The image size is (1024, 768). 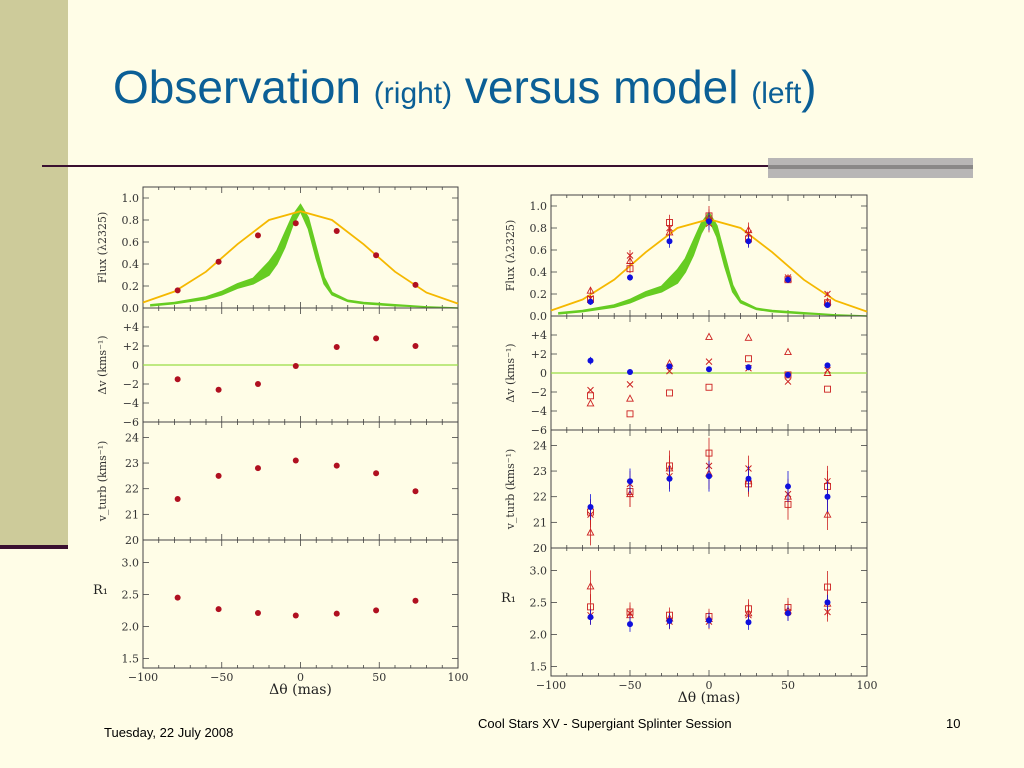 What do you see at coordinates (867, 685) in the screenshot?
I see `x-tick-label: 100` at bounding box center [867, 685].